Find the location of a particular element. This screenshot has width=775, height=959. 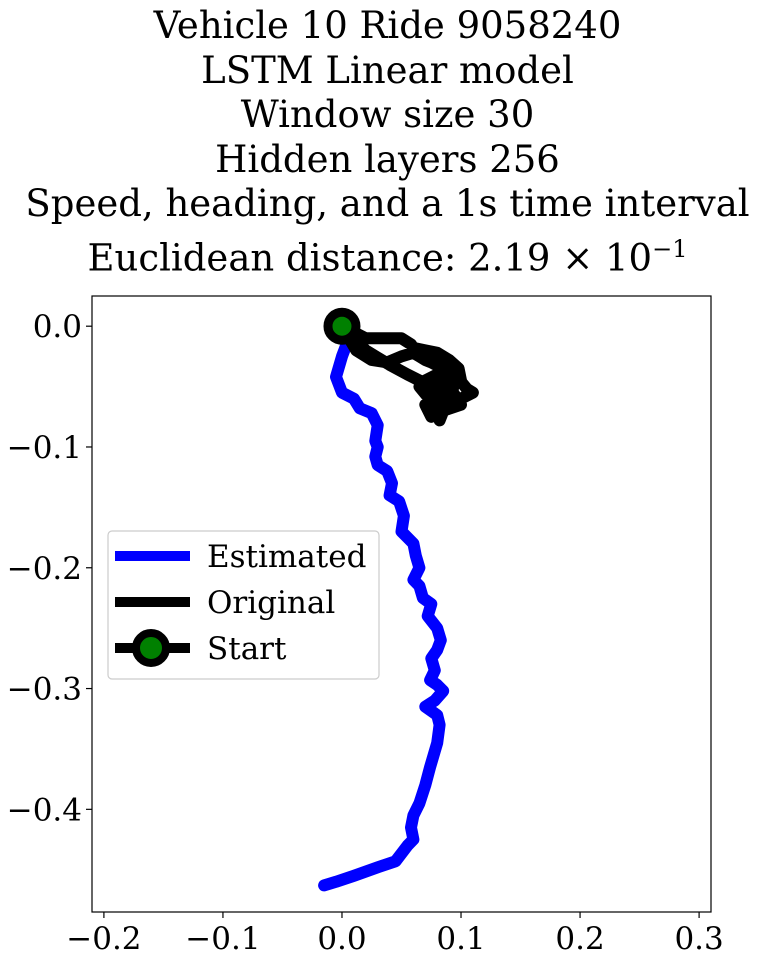

y-tick-label: −0.4 is located at coordinates (44, 810).